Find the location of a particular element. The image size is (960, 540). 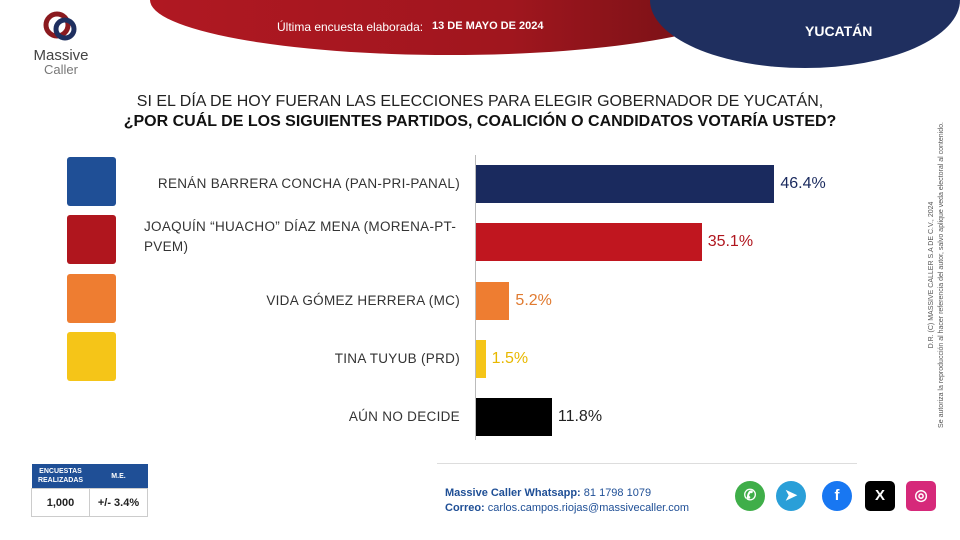

surveys-count: 1,000 is located at coordinates (60, 502).